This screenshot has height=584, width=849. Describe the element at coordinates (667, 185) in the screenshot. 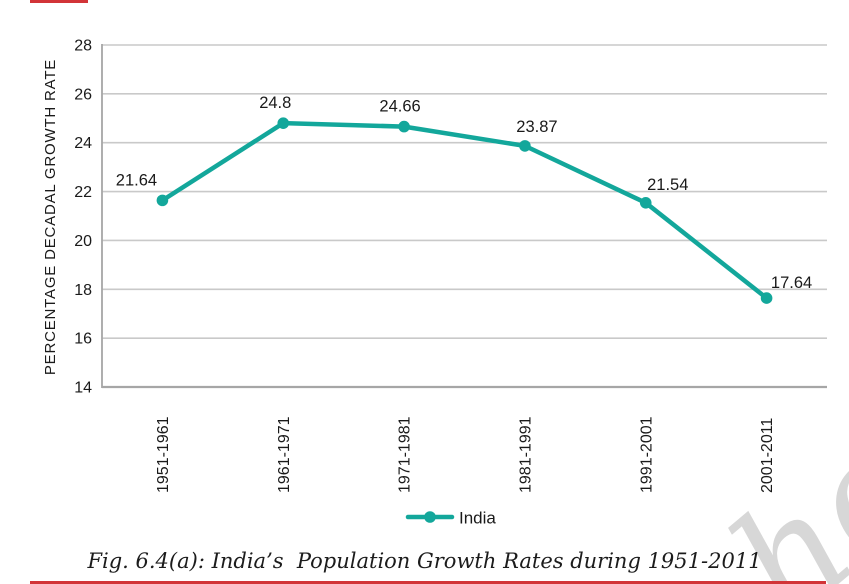

I see `data-point-label: 21.54` at that location.